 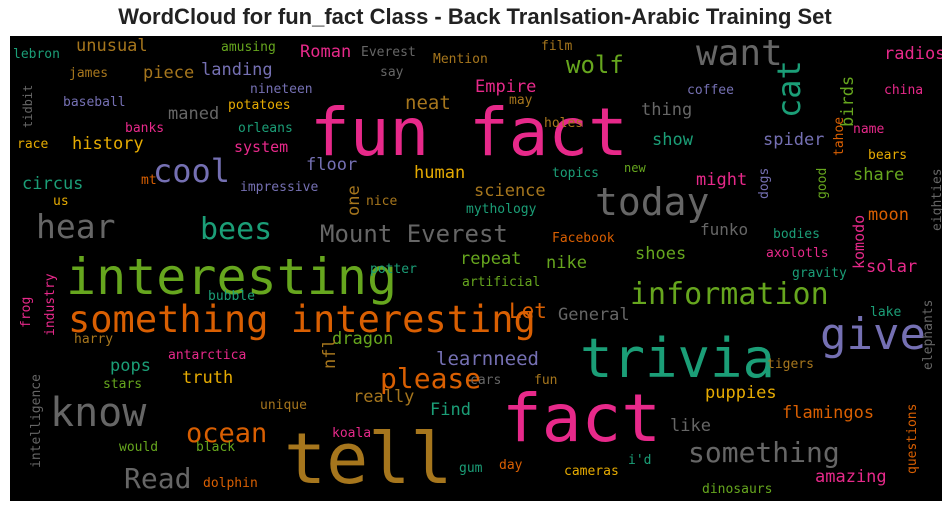 I want to click on word: industry, so click(x=50, y=304).